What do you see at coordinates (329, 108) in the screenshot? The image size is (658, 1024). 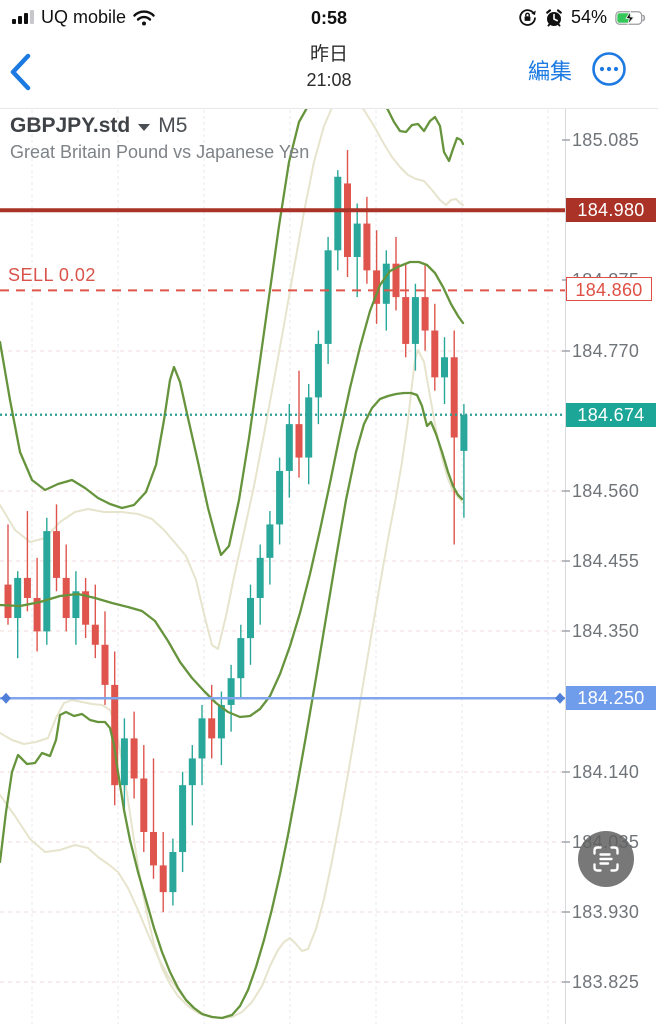 I see `plot-border` at bounding box center [329, 108].